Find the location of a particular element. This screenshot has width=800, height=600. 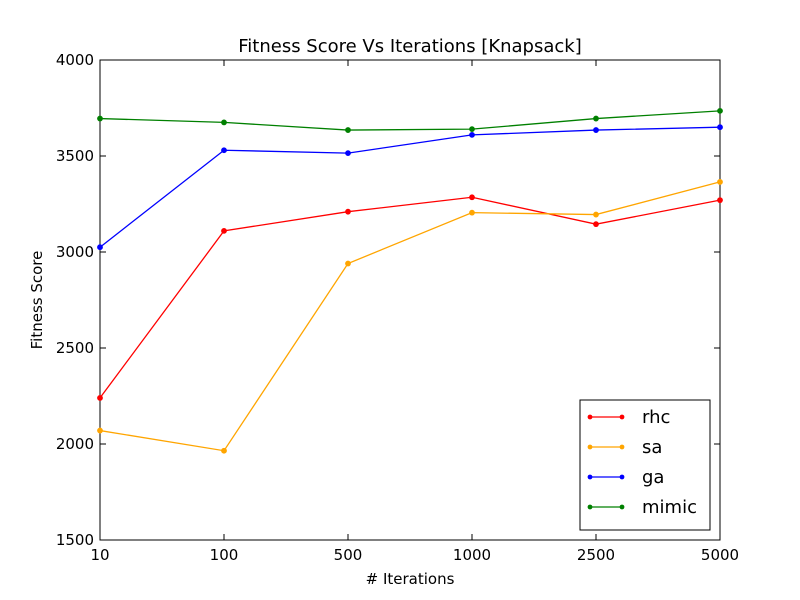

x-tick-label: 2500 is located at coordinates (596, 555).